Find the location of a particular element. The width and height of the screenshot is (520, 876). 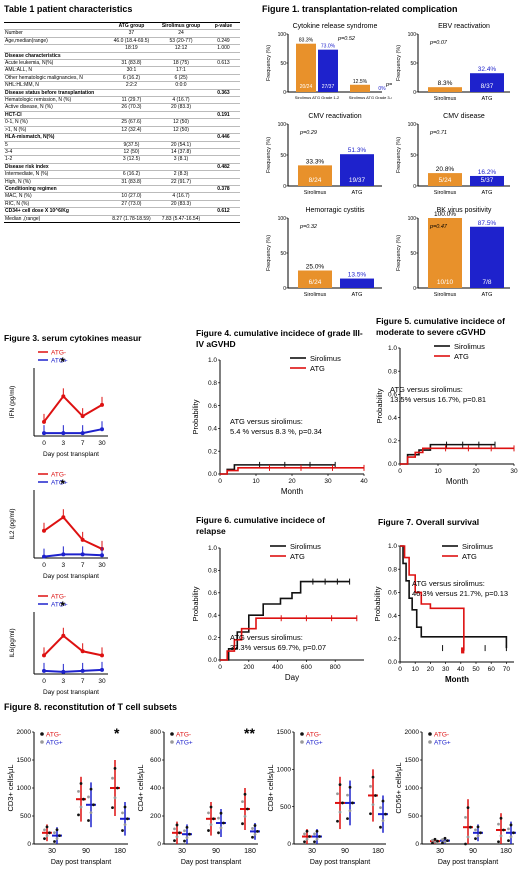

bar-percent-label: 32.4% is located at coordinates (487, 69).